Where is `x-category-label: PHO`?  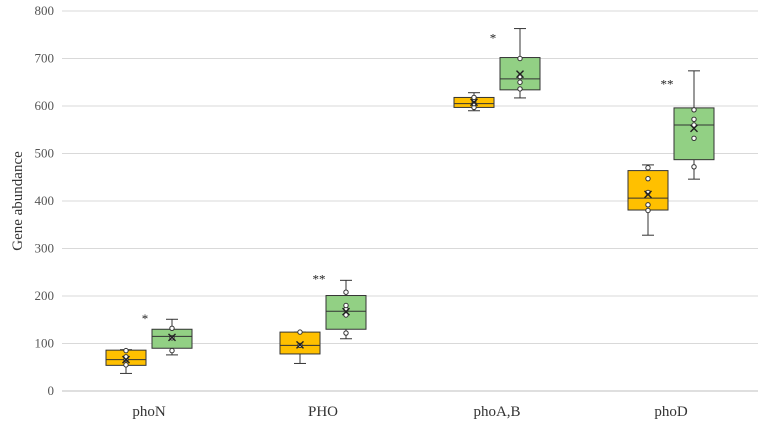
x-category-label: PHO is located at coordinates (323, 412).